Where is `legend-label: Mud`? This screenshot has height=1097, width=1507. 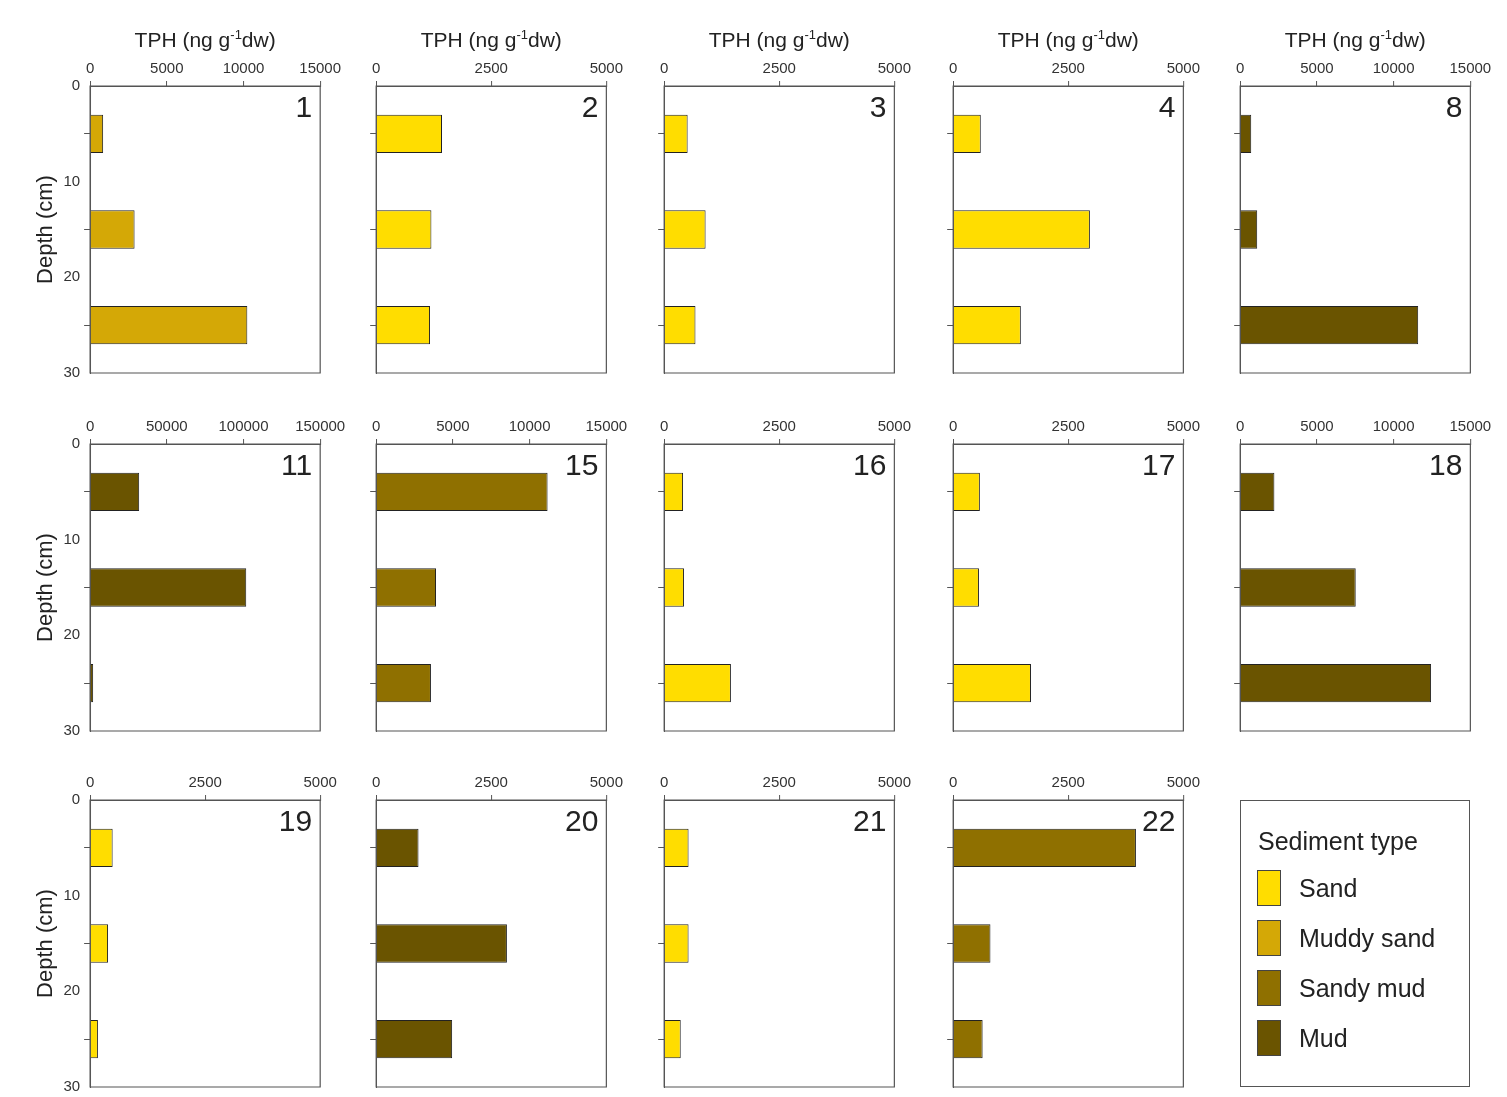 legend-label: Mud is located at coordinates (1323, 1038).